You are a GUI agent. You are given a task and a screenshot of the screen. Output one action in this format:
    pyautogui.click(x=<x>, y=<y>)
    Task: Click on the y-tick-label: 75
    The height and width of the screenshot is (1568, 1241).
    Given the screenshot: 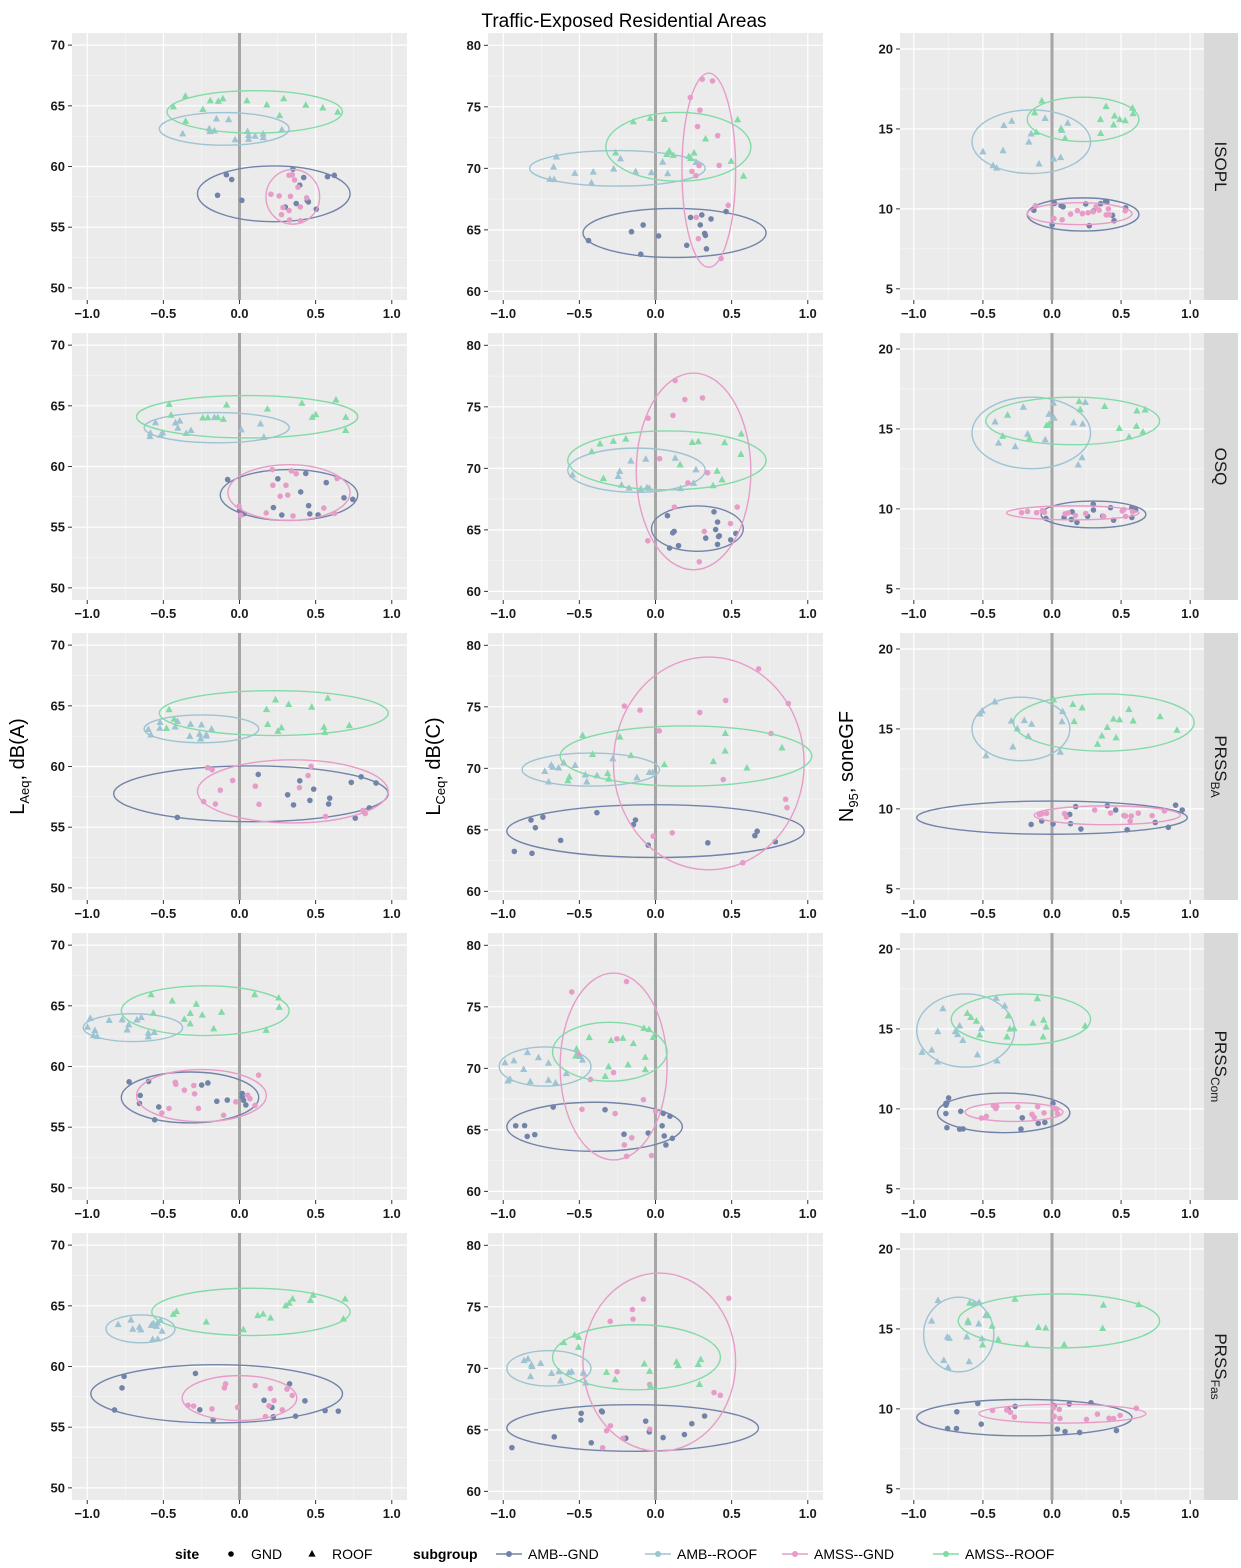 What is the action you would take?
    pyautogui.click(x=474, y=1306)
    